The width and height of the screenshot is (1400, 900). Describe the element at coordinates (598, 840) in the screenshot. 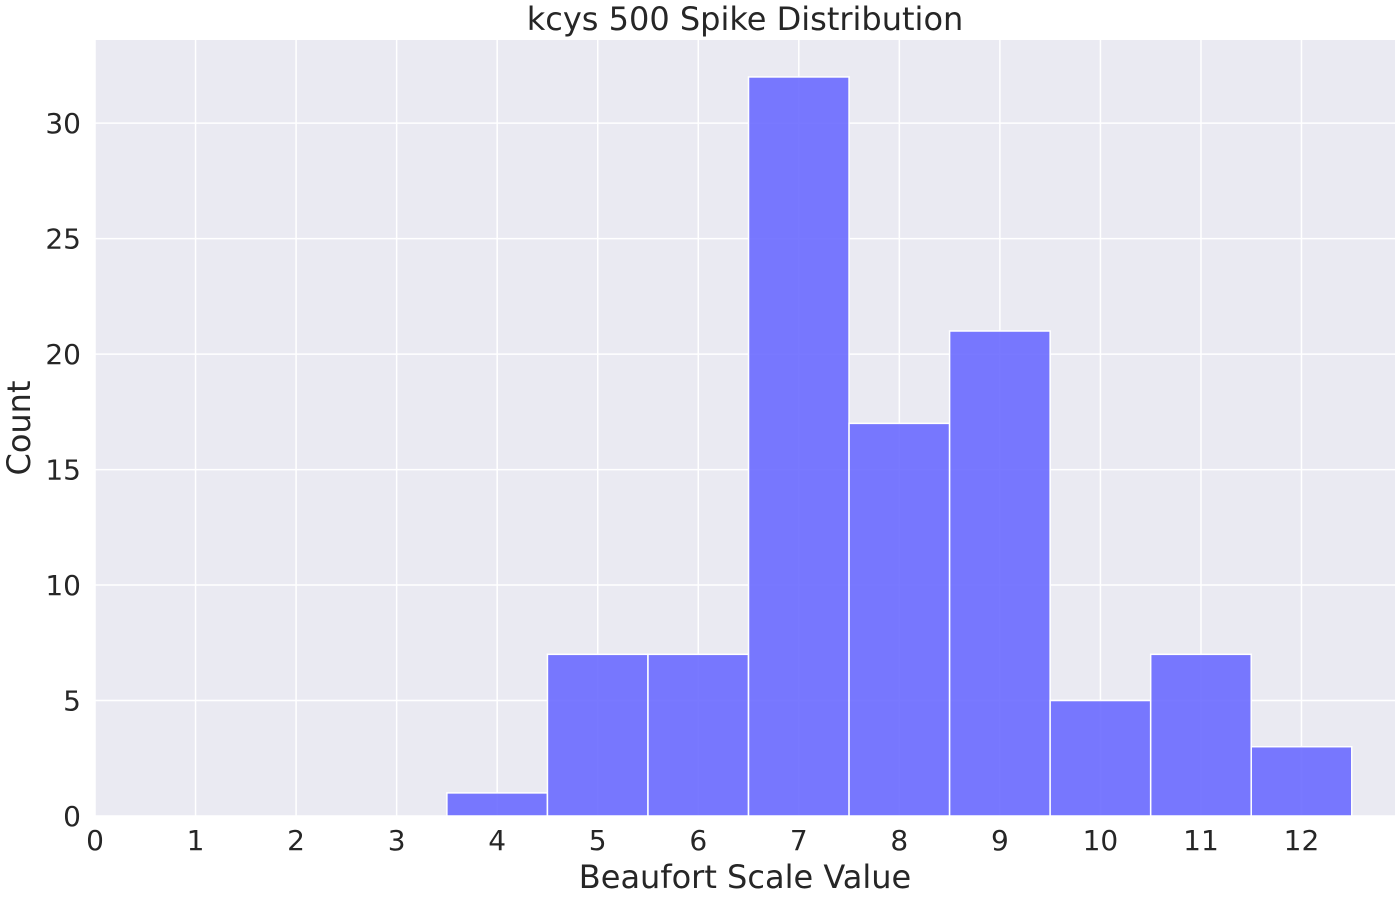

I see `x-tick-label: 5` at that location.